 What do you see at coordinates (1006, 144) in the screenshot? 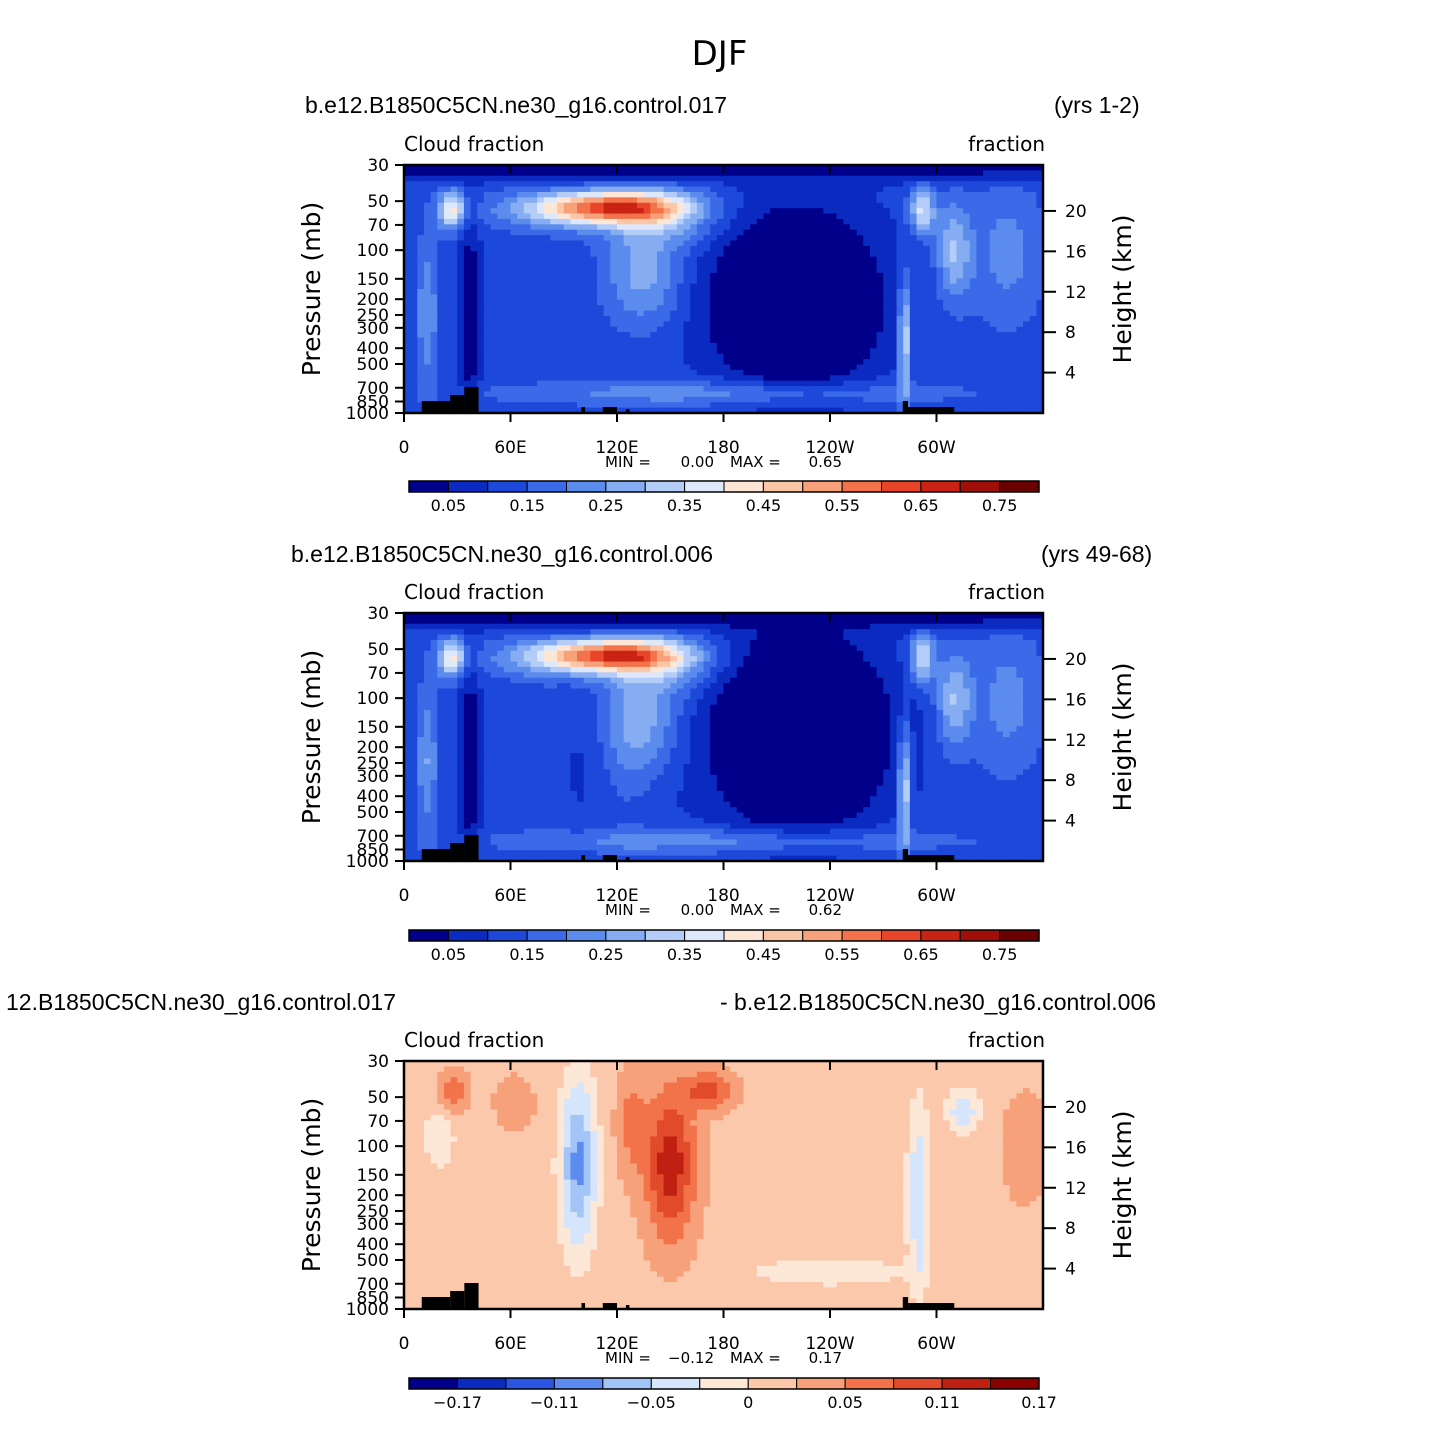
I see `units-label: fraction` at bounding box center [1006, 144].